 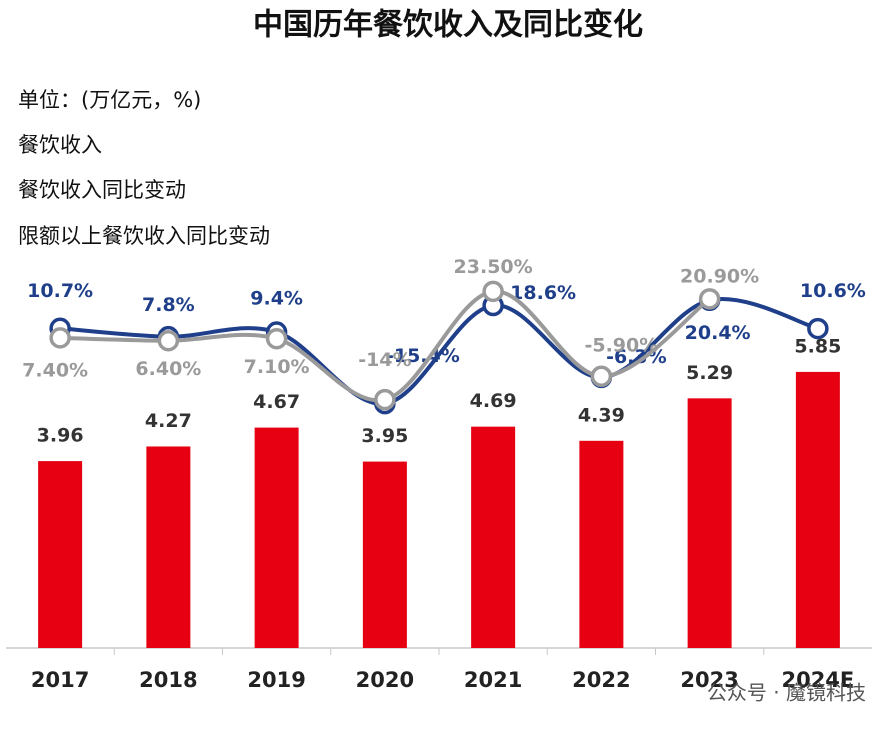 I want to click on line-value-label: 18.6%, so click(x=543, y=293).